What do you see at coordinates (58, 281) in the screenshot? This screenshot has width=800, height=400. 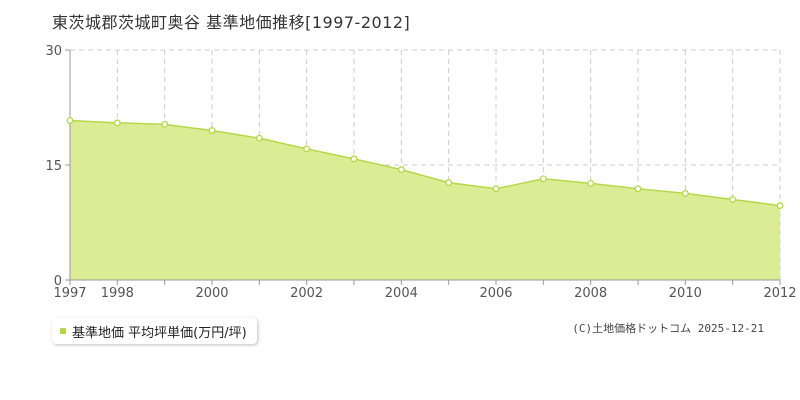 I see `y-tick-label: 0` at bounding box center [58, 281].